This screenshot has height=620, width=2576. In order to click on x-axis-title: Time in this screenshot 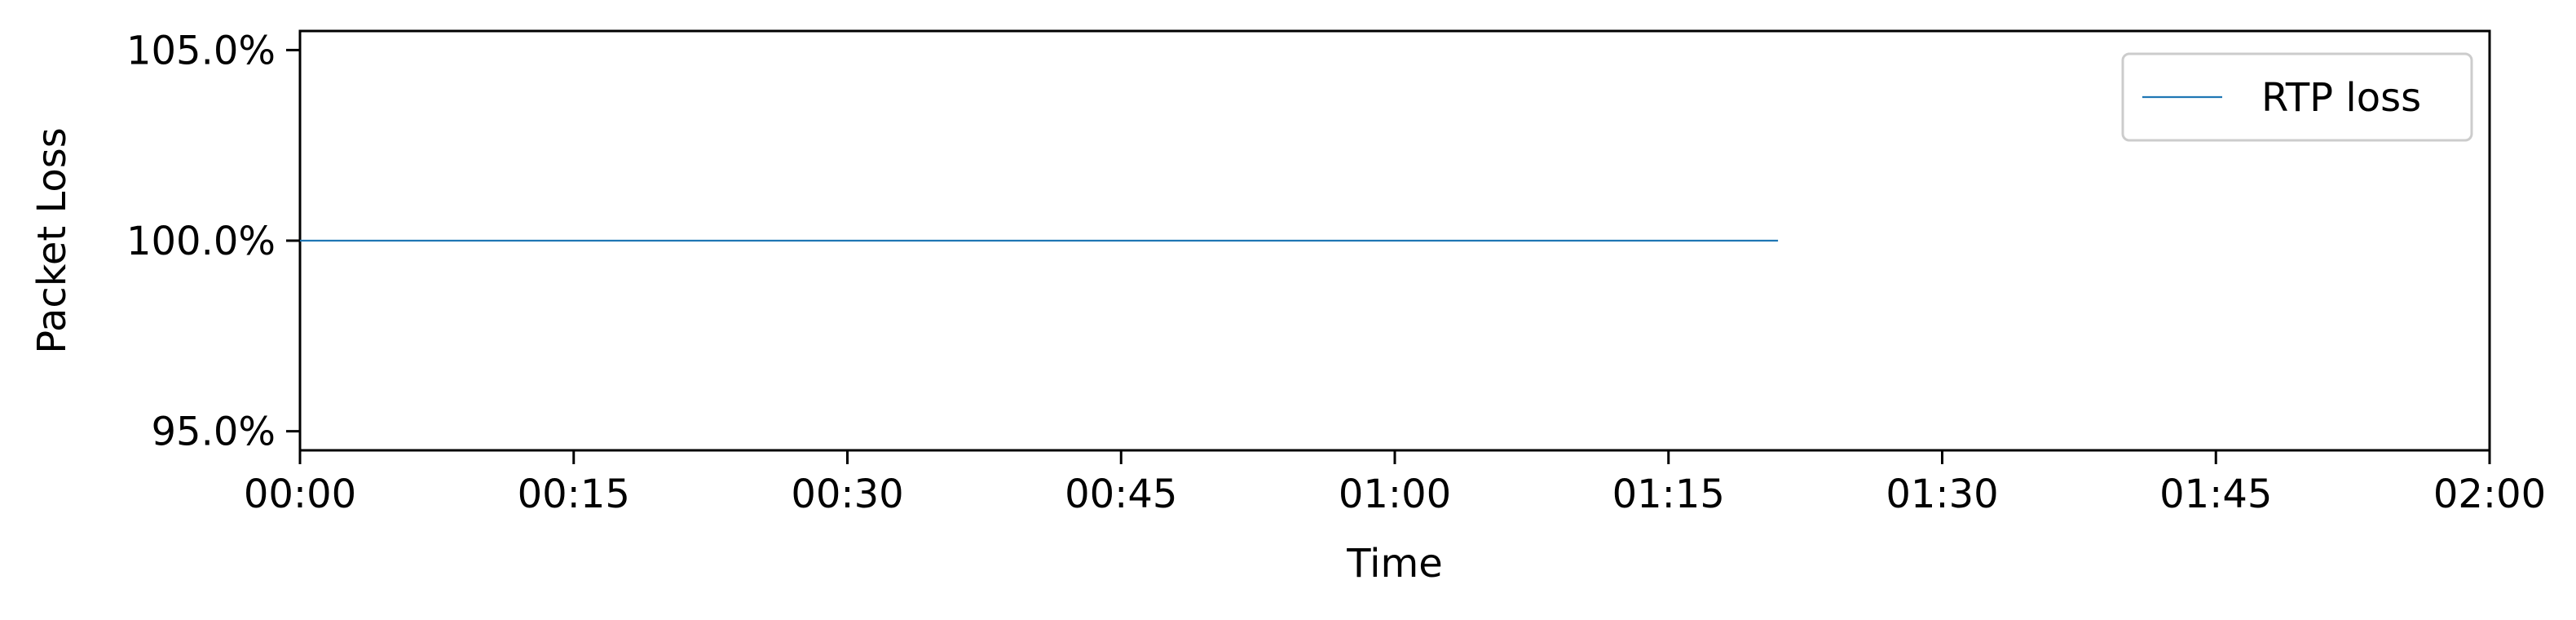, I will do `click(1394, 564)`.